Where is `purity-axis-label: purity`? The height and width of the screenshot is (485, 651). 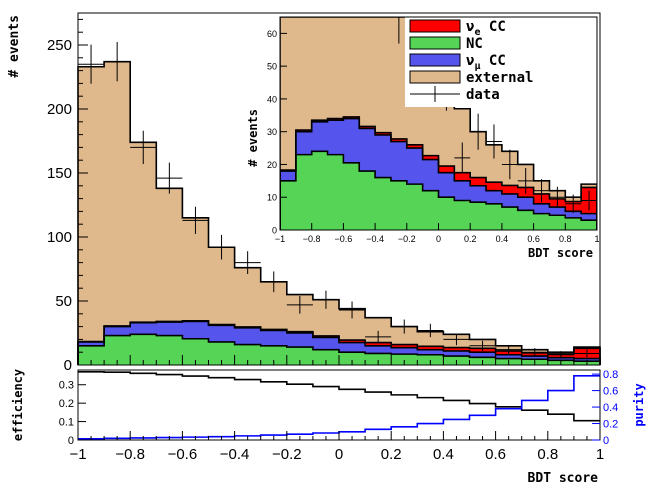 purity-axis-label: purity is located at coordinates (639, 404).